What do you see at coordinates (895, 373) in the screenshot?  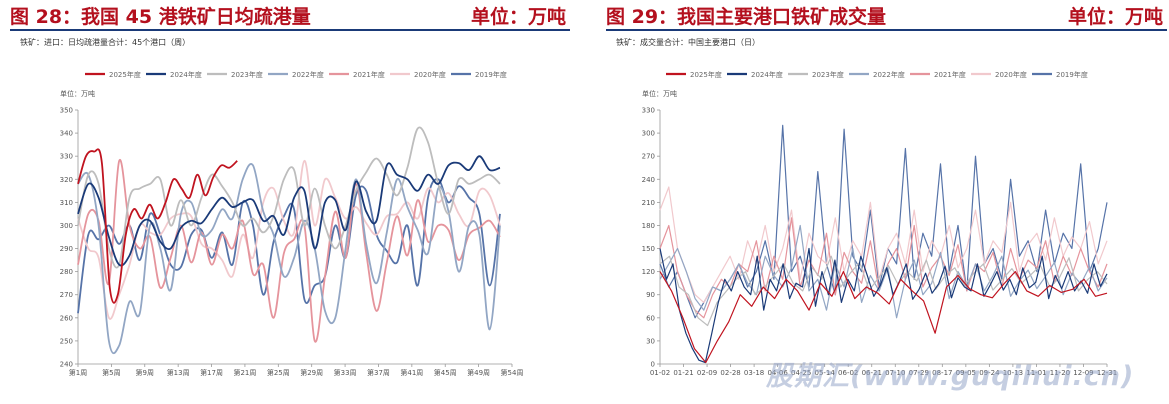 I see `x-tick-label: 07-10` at bounding box center [895, 373].